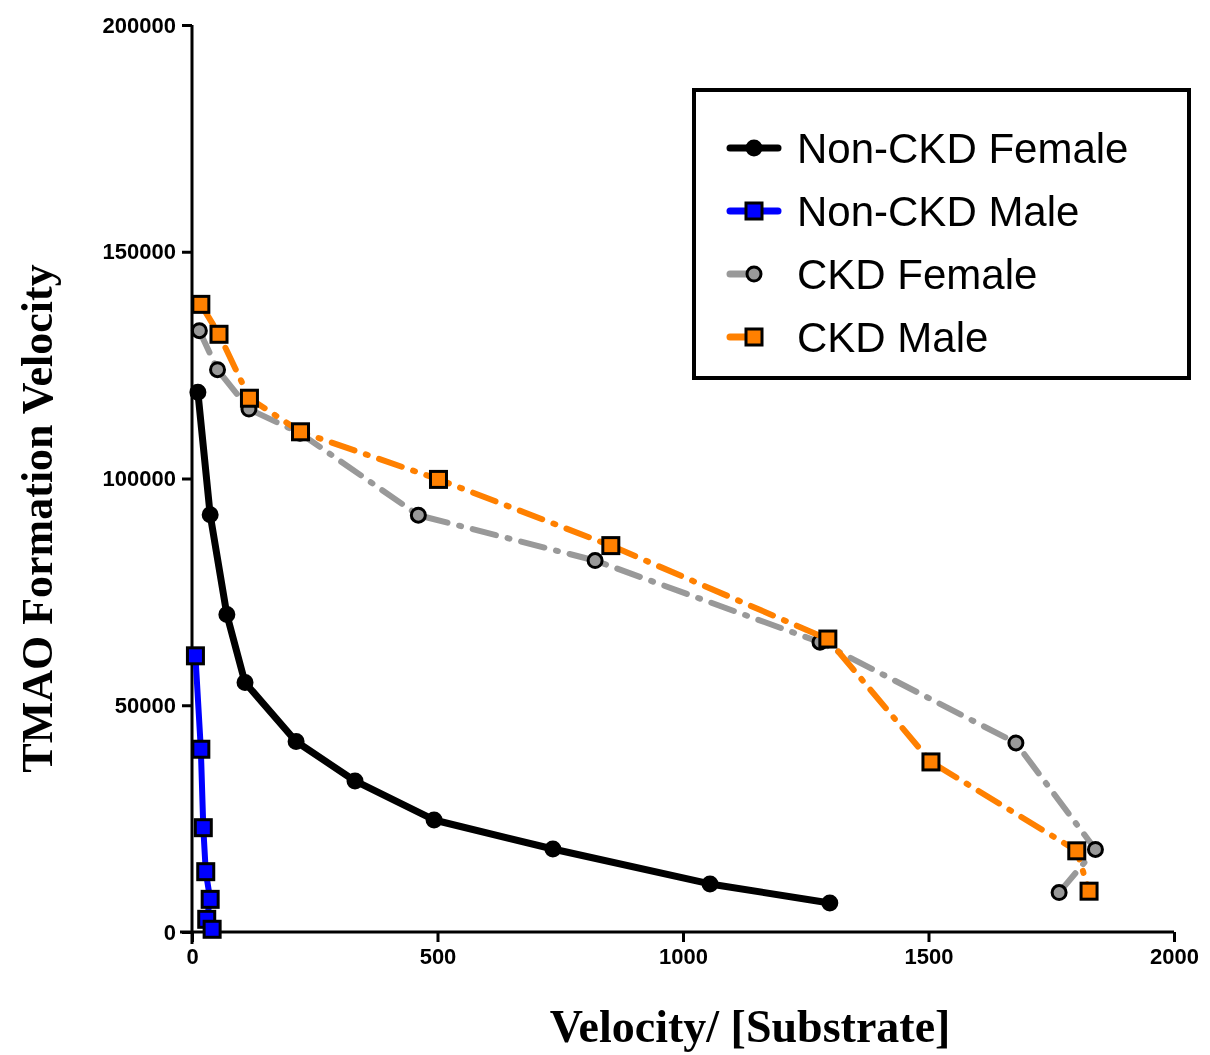 The width and height of the screenshot is (1210, 1055). What do you see at coordinates (893, 337) in the screenshot?
I see `legend-label: CKD Male` at bounding box center [893, 337].